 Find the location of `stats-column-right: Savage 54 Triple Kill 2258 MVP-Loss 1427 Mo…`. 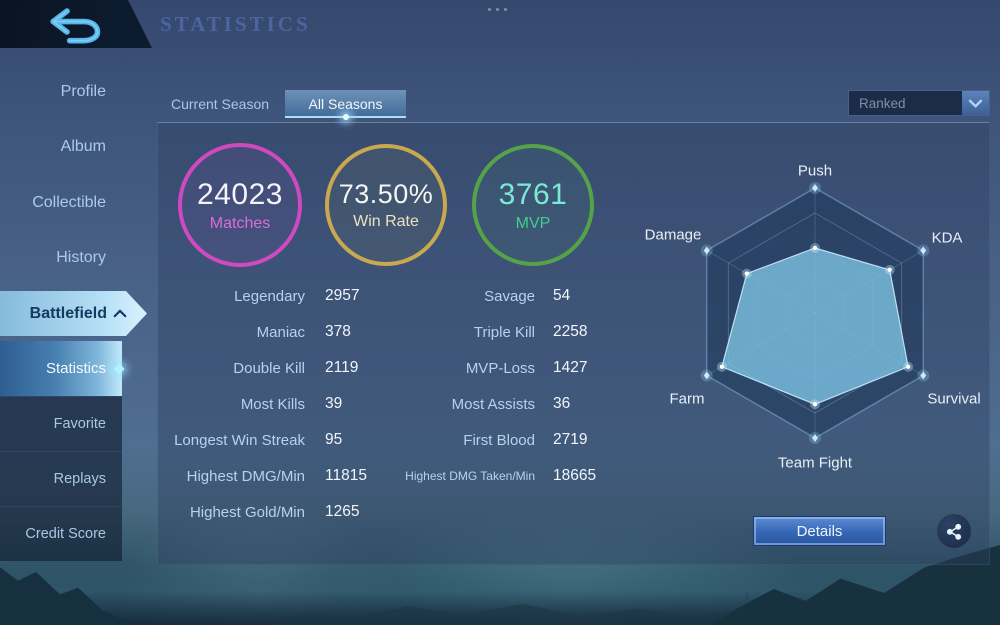

stats-column-right: Savage 54 Triple Kill 2258 MVP-Loss 1427 Mo… is located at coordinates (492, 386).